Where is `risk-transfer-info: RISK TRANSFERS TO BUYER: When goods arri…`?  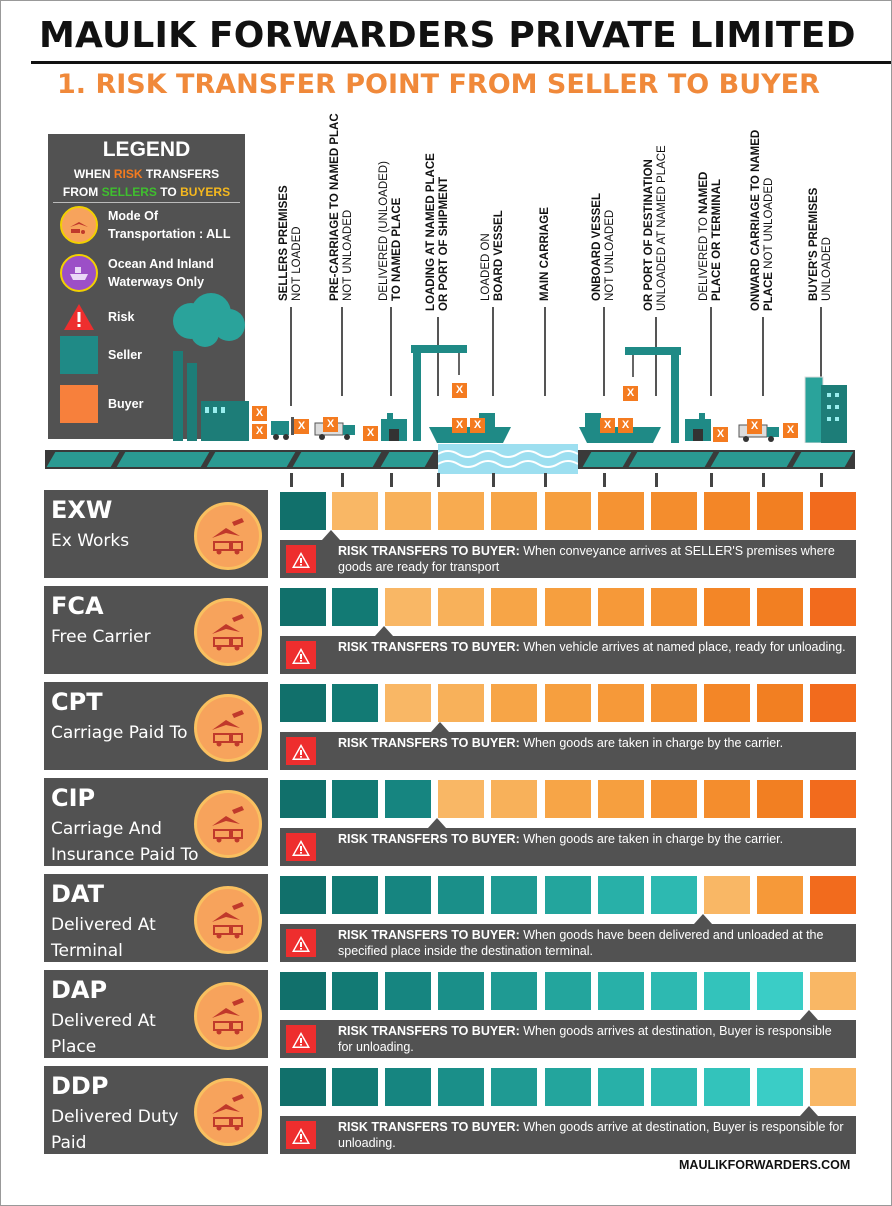 risk-transfer-info: RISK TRANSFERS TO BUYER: When goods arri… is located at coordinates (568, 1039).